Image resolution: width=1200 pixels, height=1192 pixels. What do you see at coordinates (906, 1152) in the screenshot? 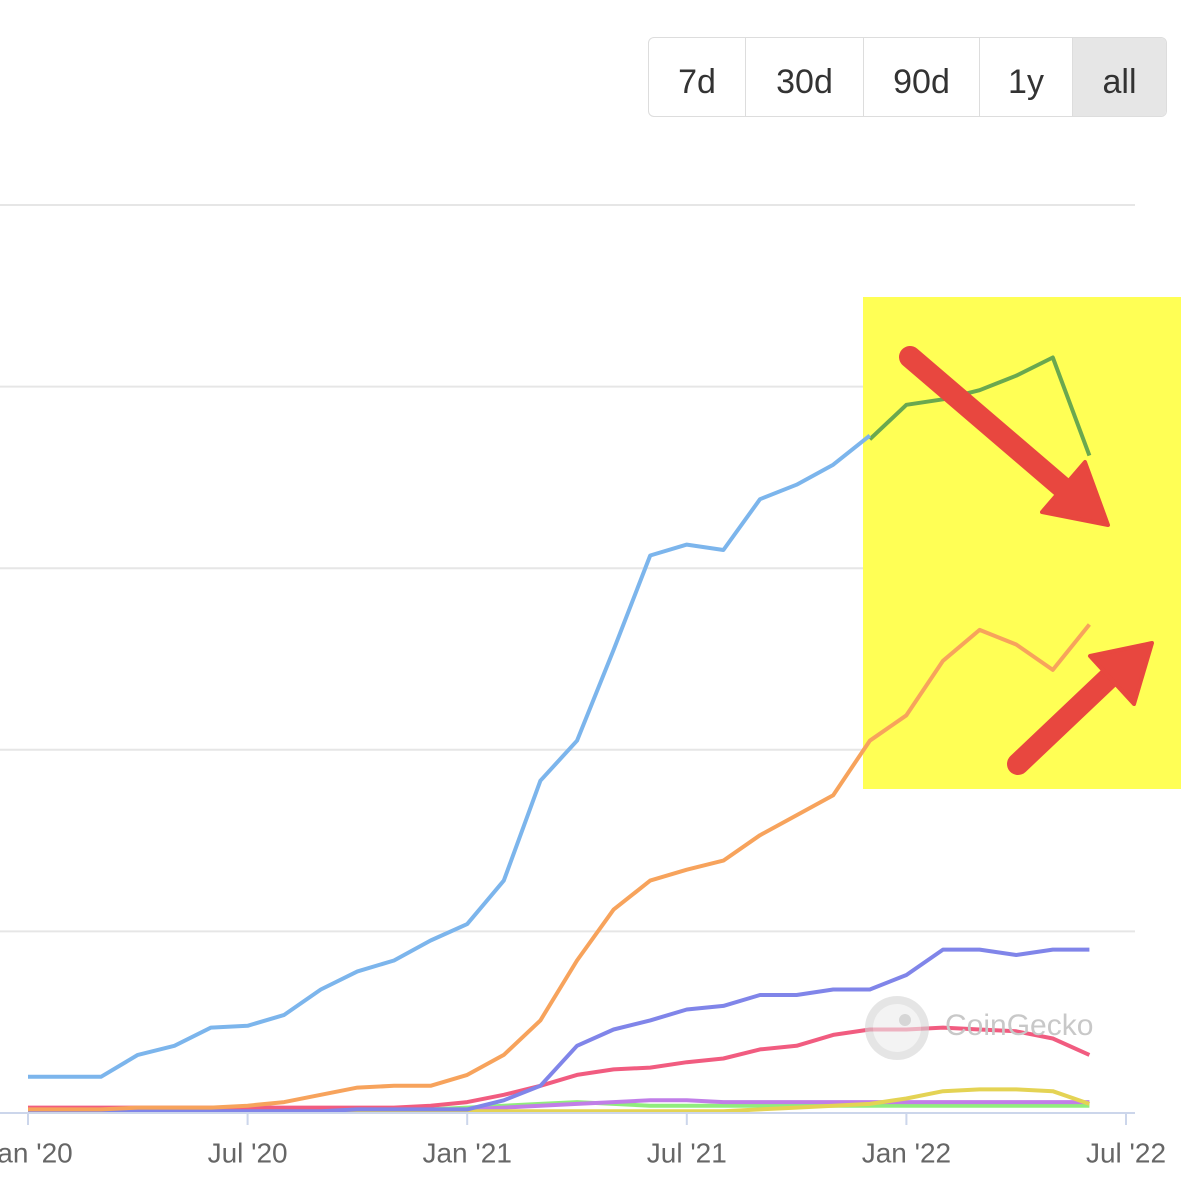
I see `x-tick-label: Jan '22` at bounding box center [906, 1152].